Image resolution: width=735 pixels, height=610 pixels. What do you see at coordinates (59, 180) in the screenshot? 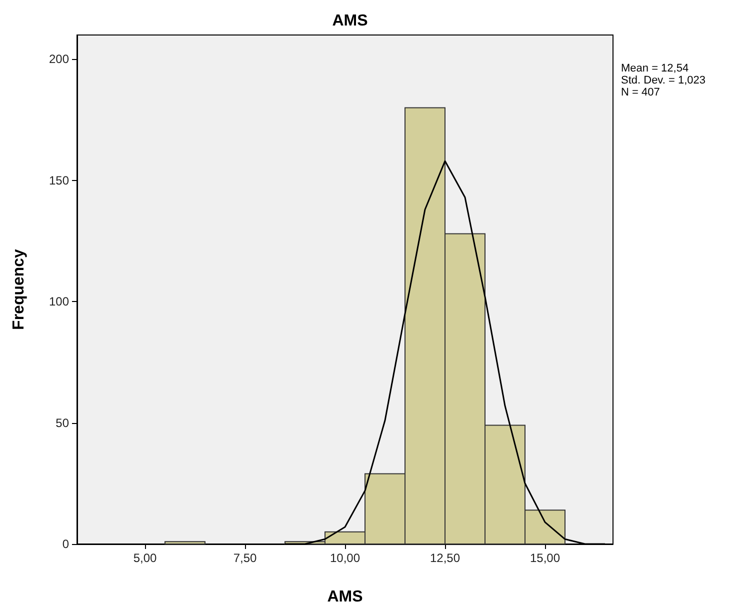
I see `y-tick-label: 150` at bounding box center [59, 180].